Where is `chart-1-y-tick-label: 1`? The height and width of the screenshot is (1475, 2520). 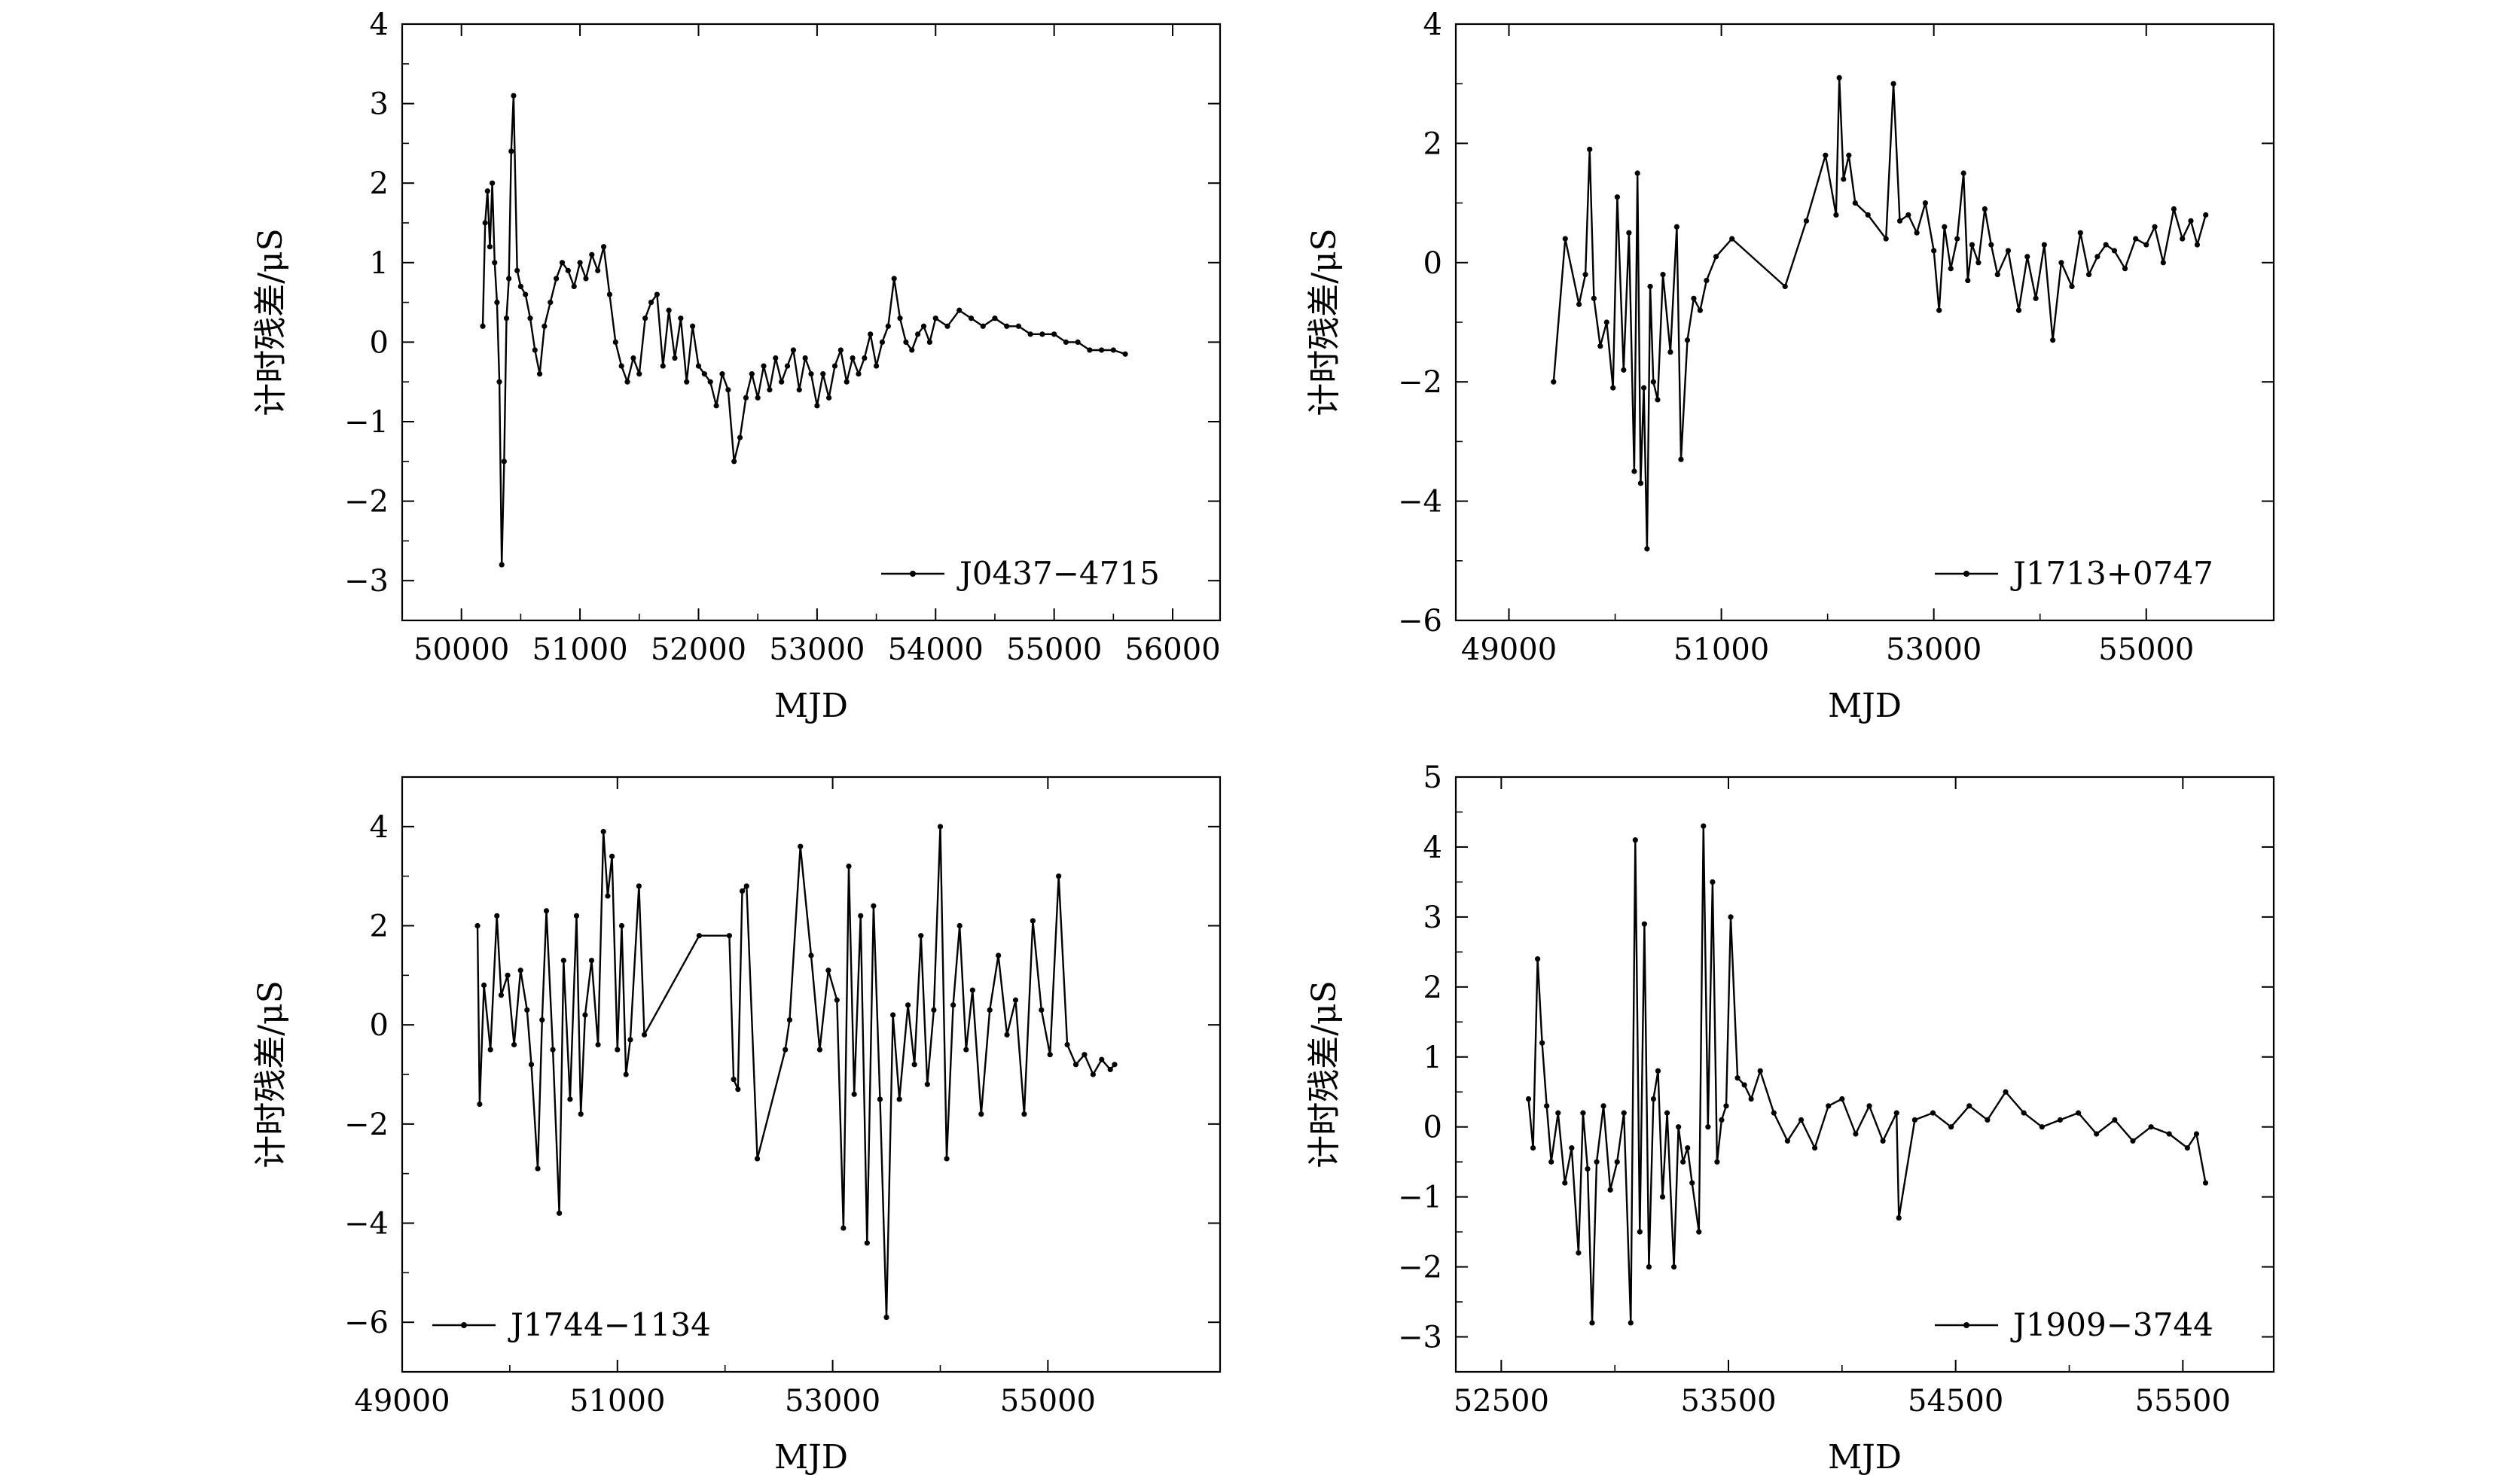
chart-1-y-tick-label: 1 is located at coordinates (379, 263).